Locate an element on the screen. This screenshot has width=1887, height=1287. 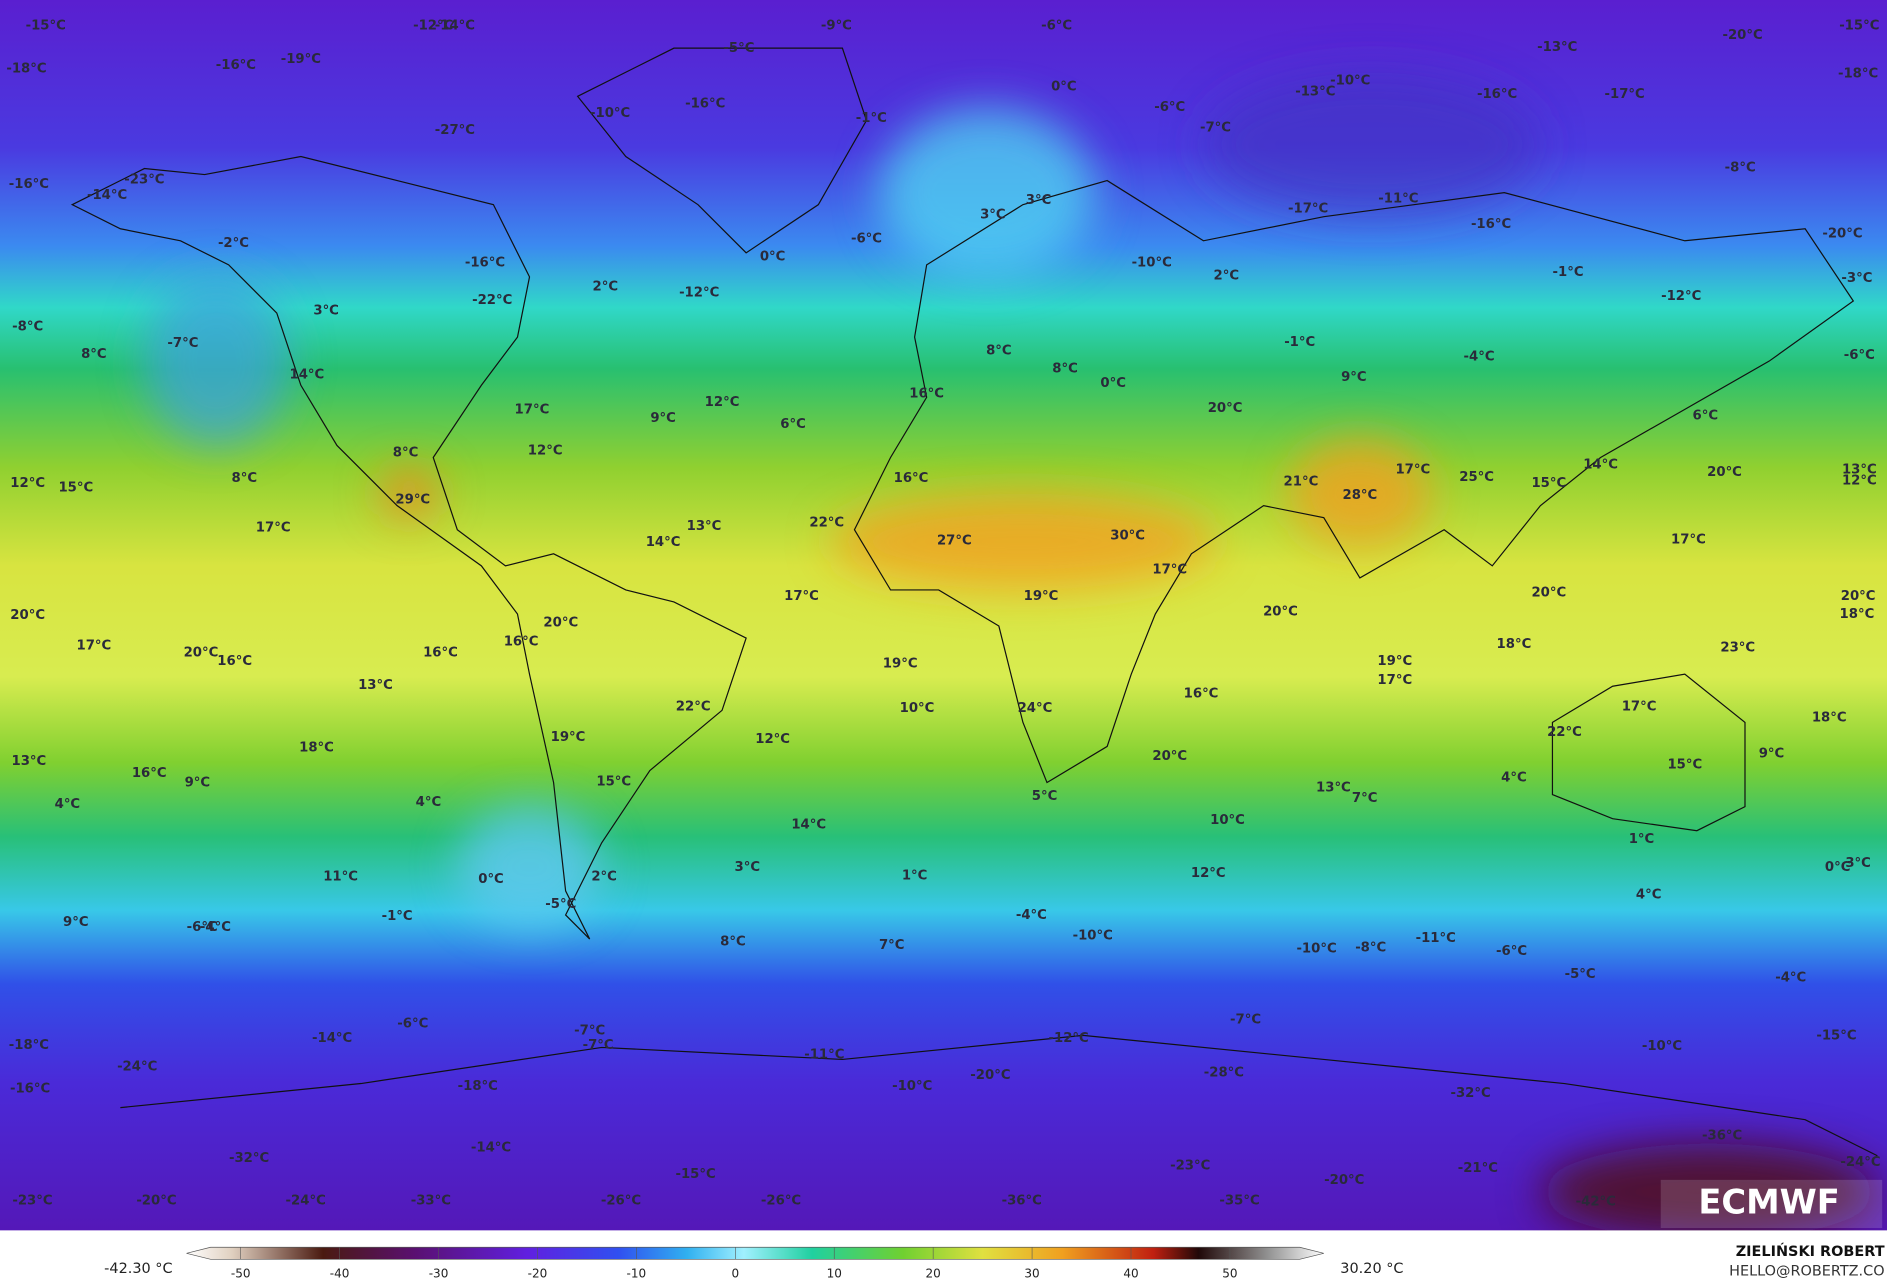
temperature-label: -9°C is located at coordinates (836, 25).